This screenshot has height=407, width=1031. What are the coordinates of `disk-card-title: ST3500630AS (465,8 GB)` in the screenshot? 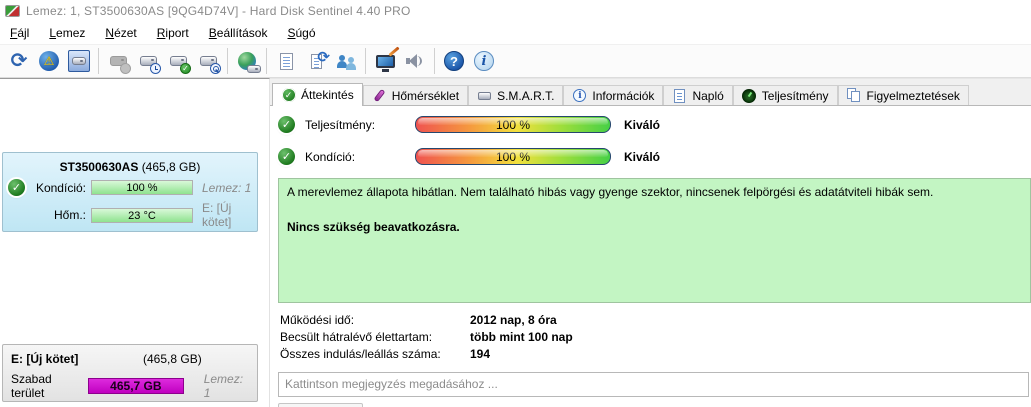 It's located at (130, 163).